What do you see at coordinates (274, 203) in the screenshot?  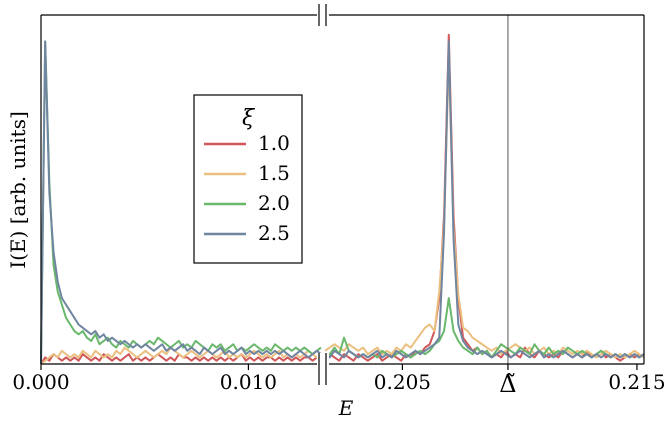 I see `legend-label-2.0: 2.0` at bounding box center [274, 203].